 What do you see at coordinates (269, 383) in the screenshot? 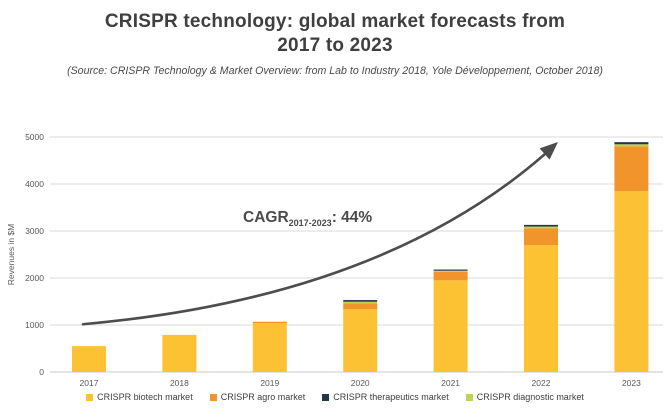
I see `x-axis-tick-label: 2019` at bounding box center [269, 383].